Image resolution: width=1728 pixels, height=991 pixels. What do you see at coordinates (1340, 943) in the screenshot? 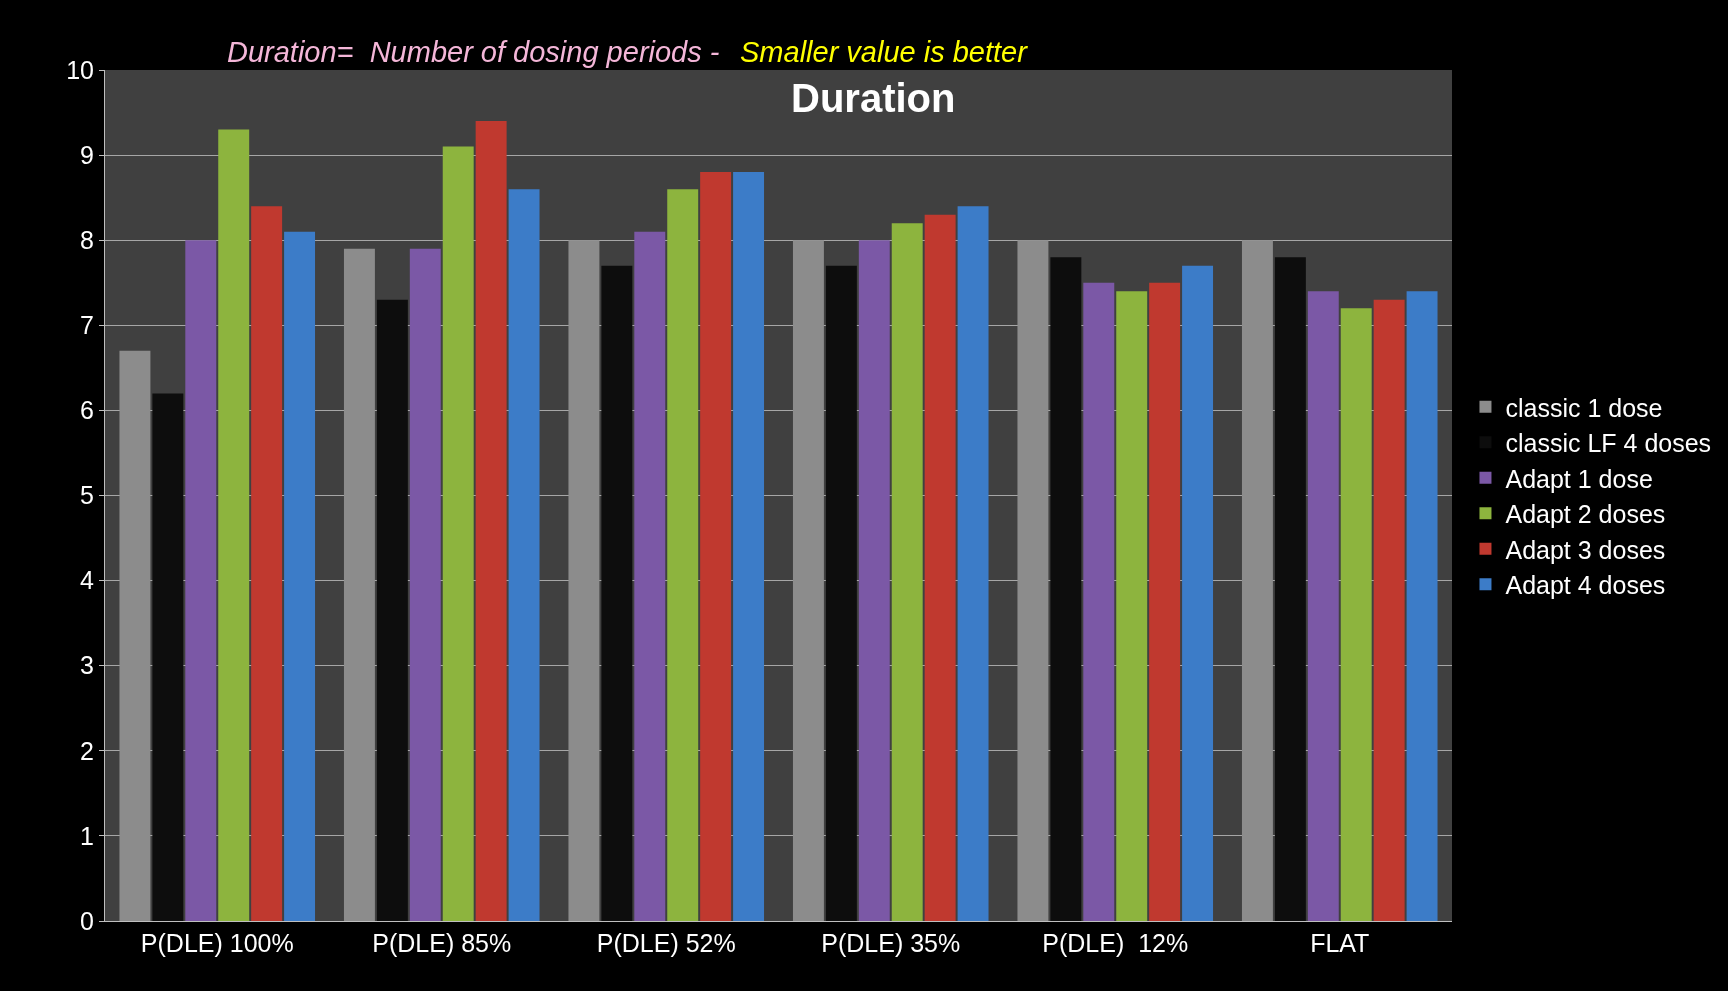
I see `x-tick-label: FLAT` at bounding box center [1340, 943].